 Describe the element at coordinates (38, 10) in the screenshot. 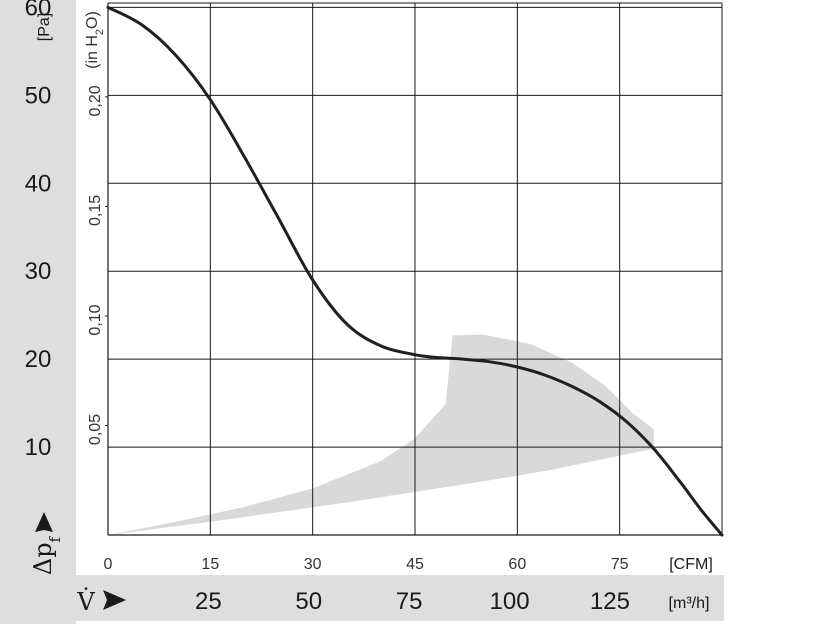

I see `y-tick-label: 60` at that location.